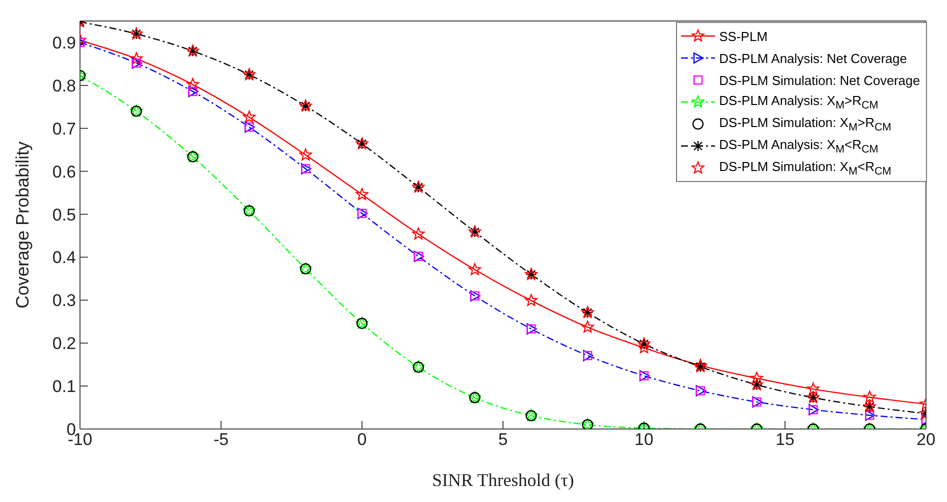 The width and height of the screenshot is (947, 502). What do you see at coordinates (64, 214) in the screenshot?
I see `y-tick-label: 0.5` at bounding box center [64, 214].